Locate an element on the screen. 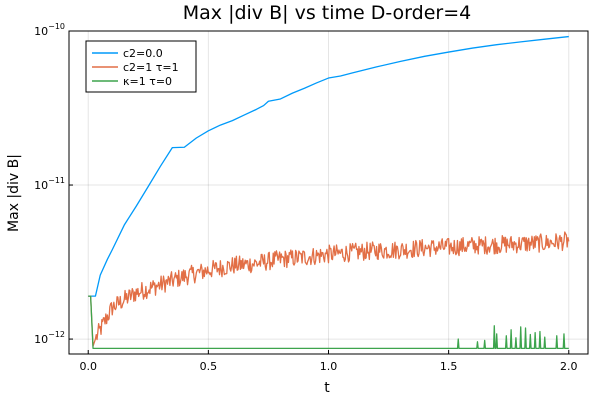  legend-label-1: c2=0.0 is located at coordinates (143, 53).